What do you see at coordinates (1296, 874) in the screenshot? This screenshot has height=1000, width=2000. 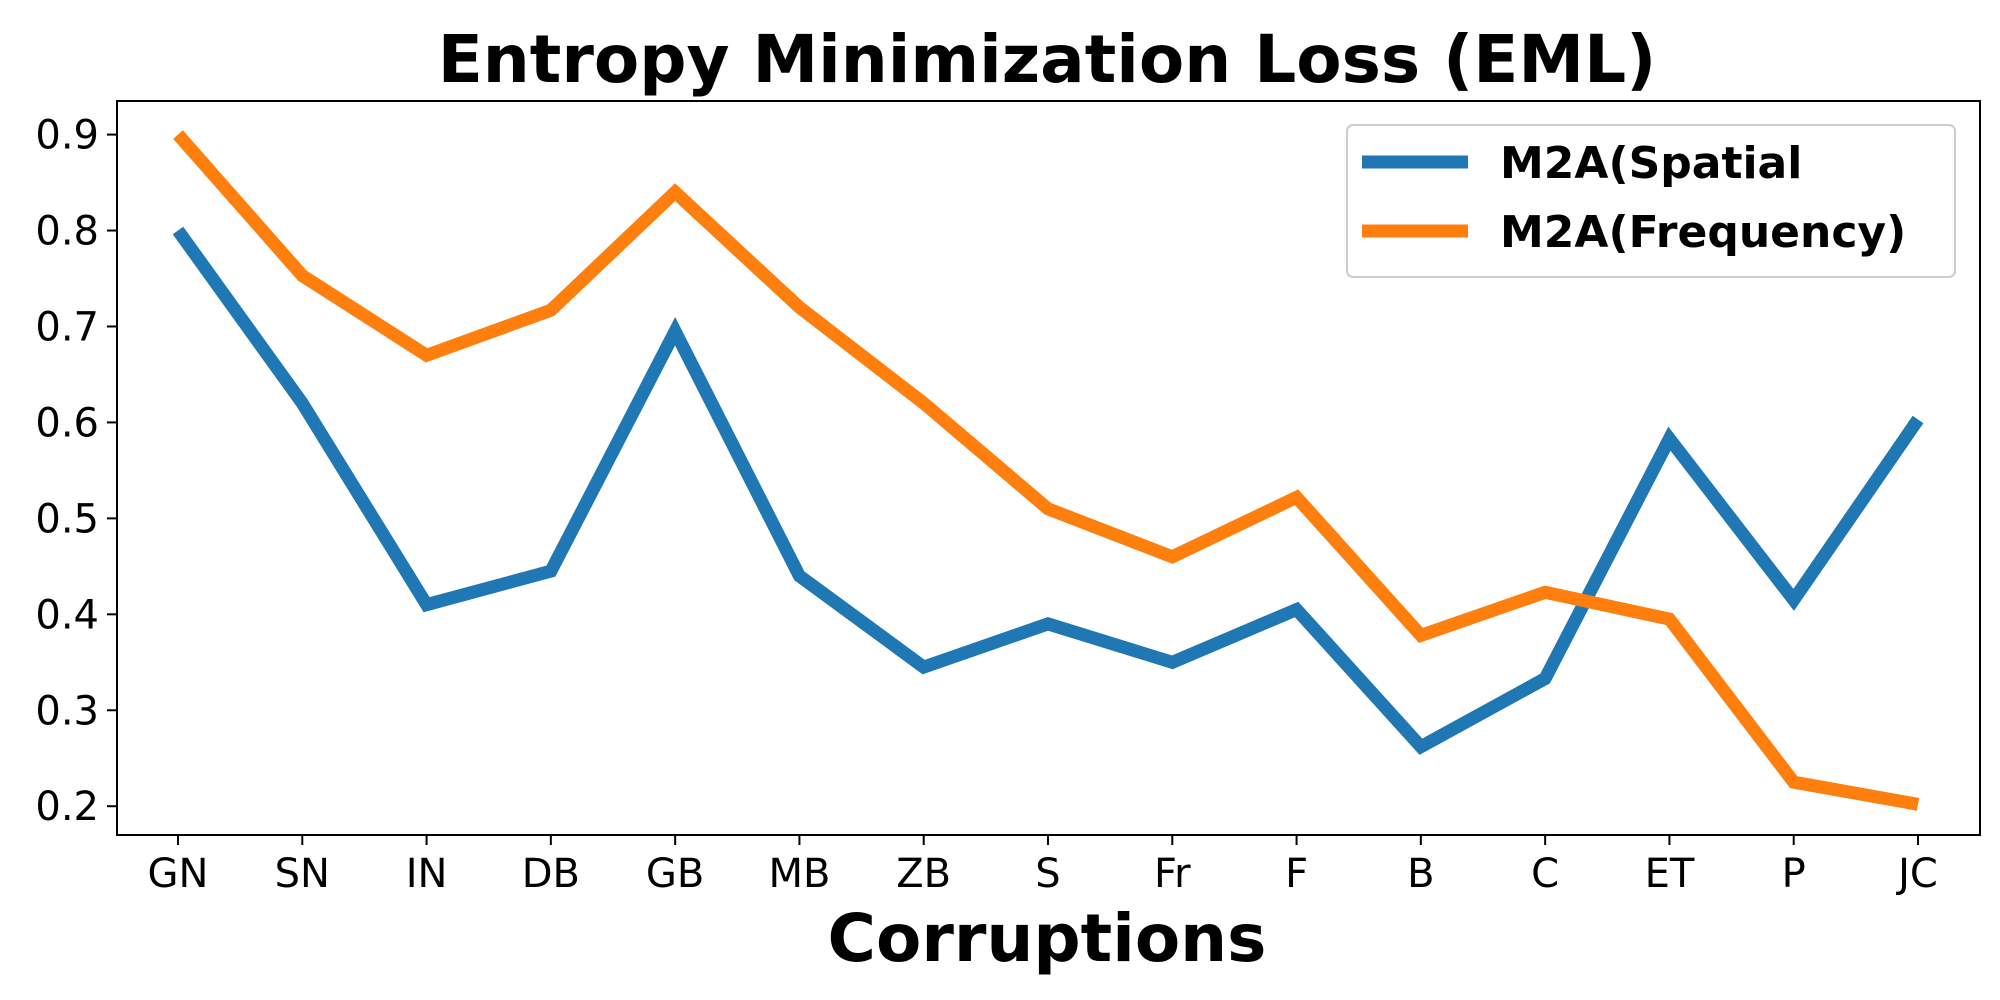 I see `x-tick-label: F` at bounding box center [1296, 874].